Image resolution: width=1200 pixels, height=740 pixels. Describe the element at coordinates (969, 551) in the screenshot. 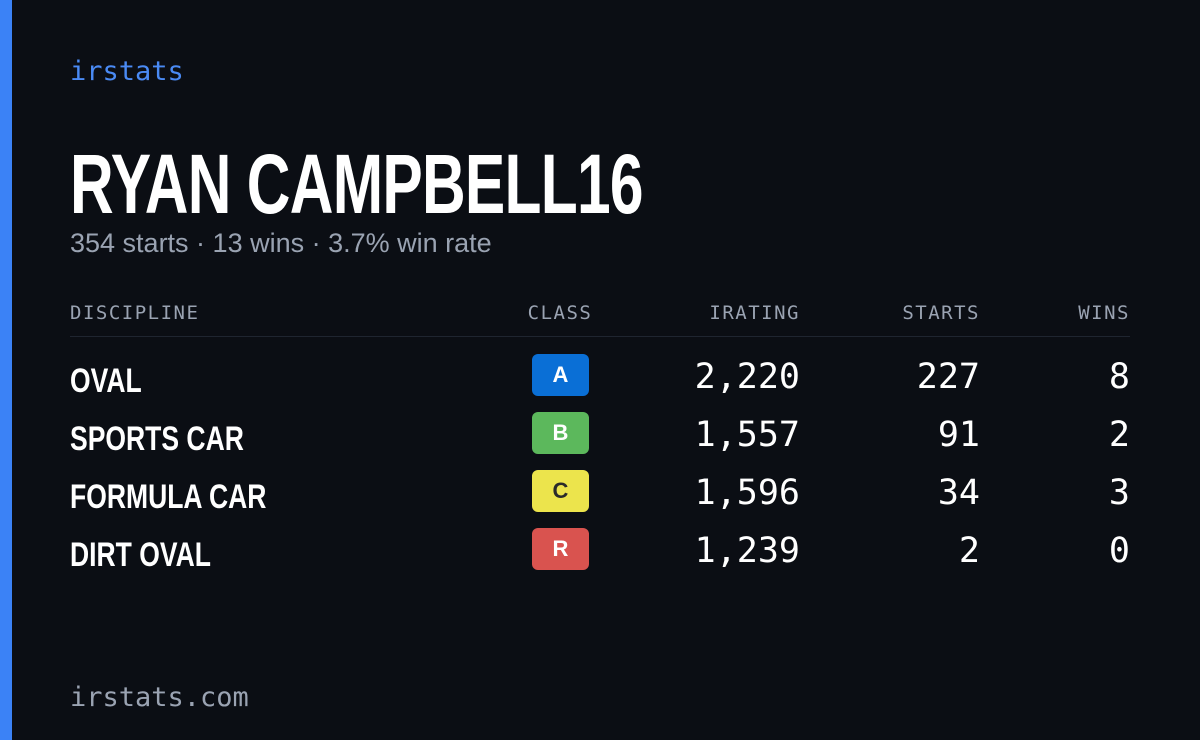

I see `starts: 2` at that location.